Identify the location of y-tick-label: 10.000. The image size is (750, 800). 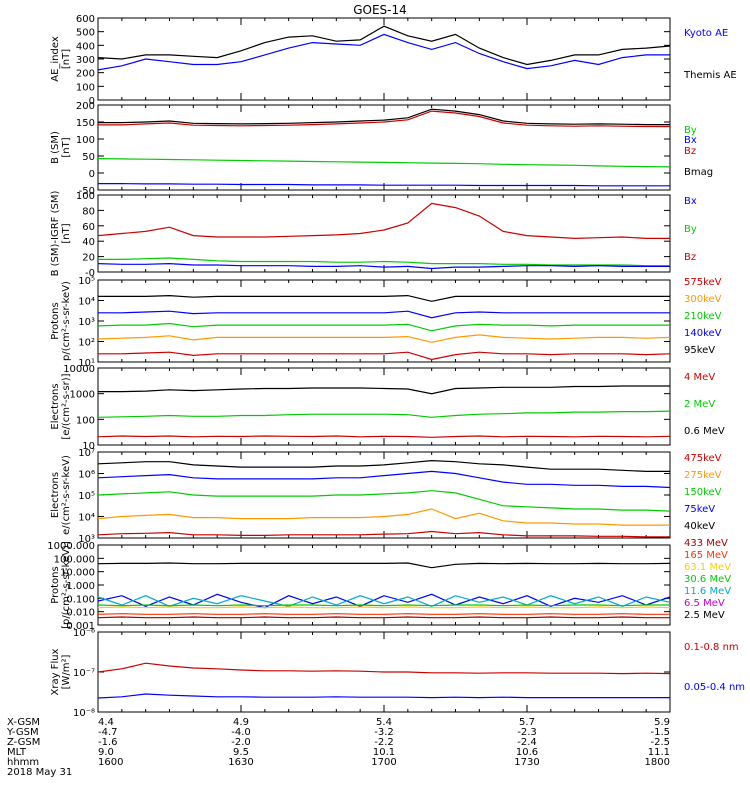
(77, 573).